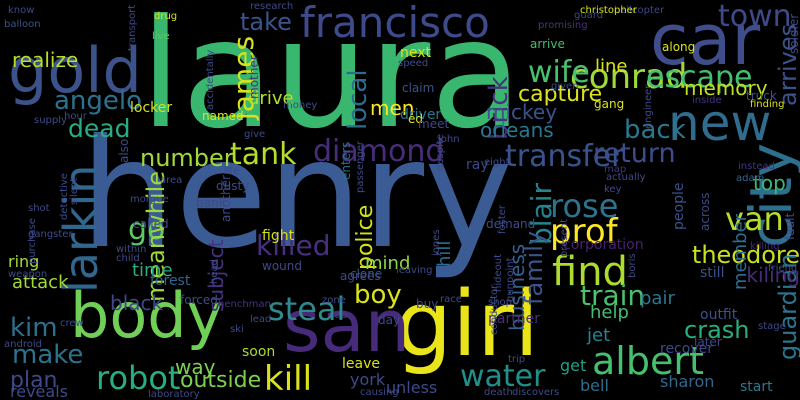  I want to click on word-plan: plan, so click(34, 380).